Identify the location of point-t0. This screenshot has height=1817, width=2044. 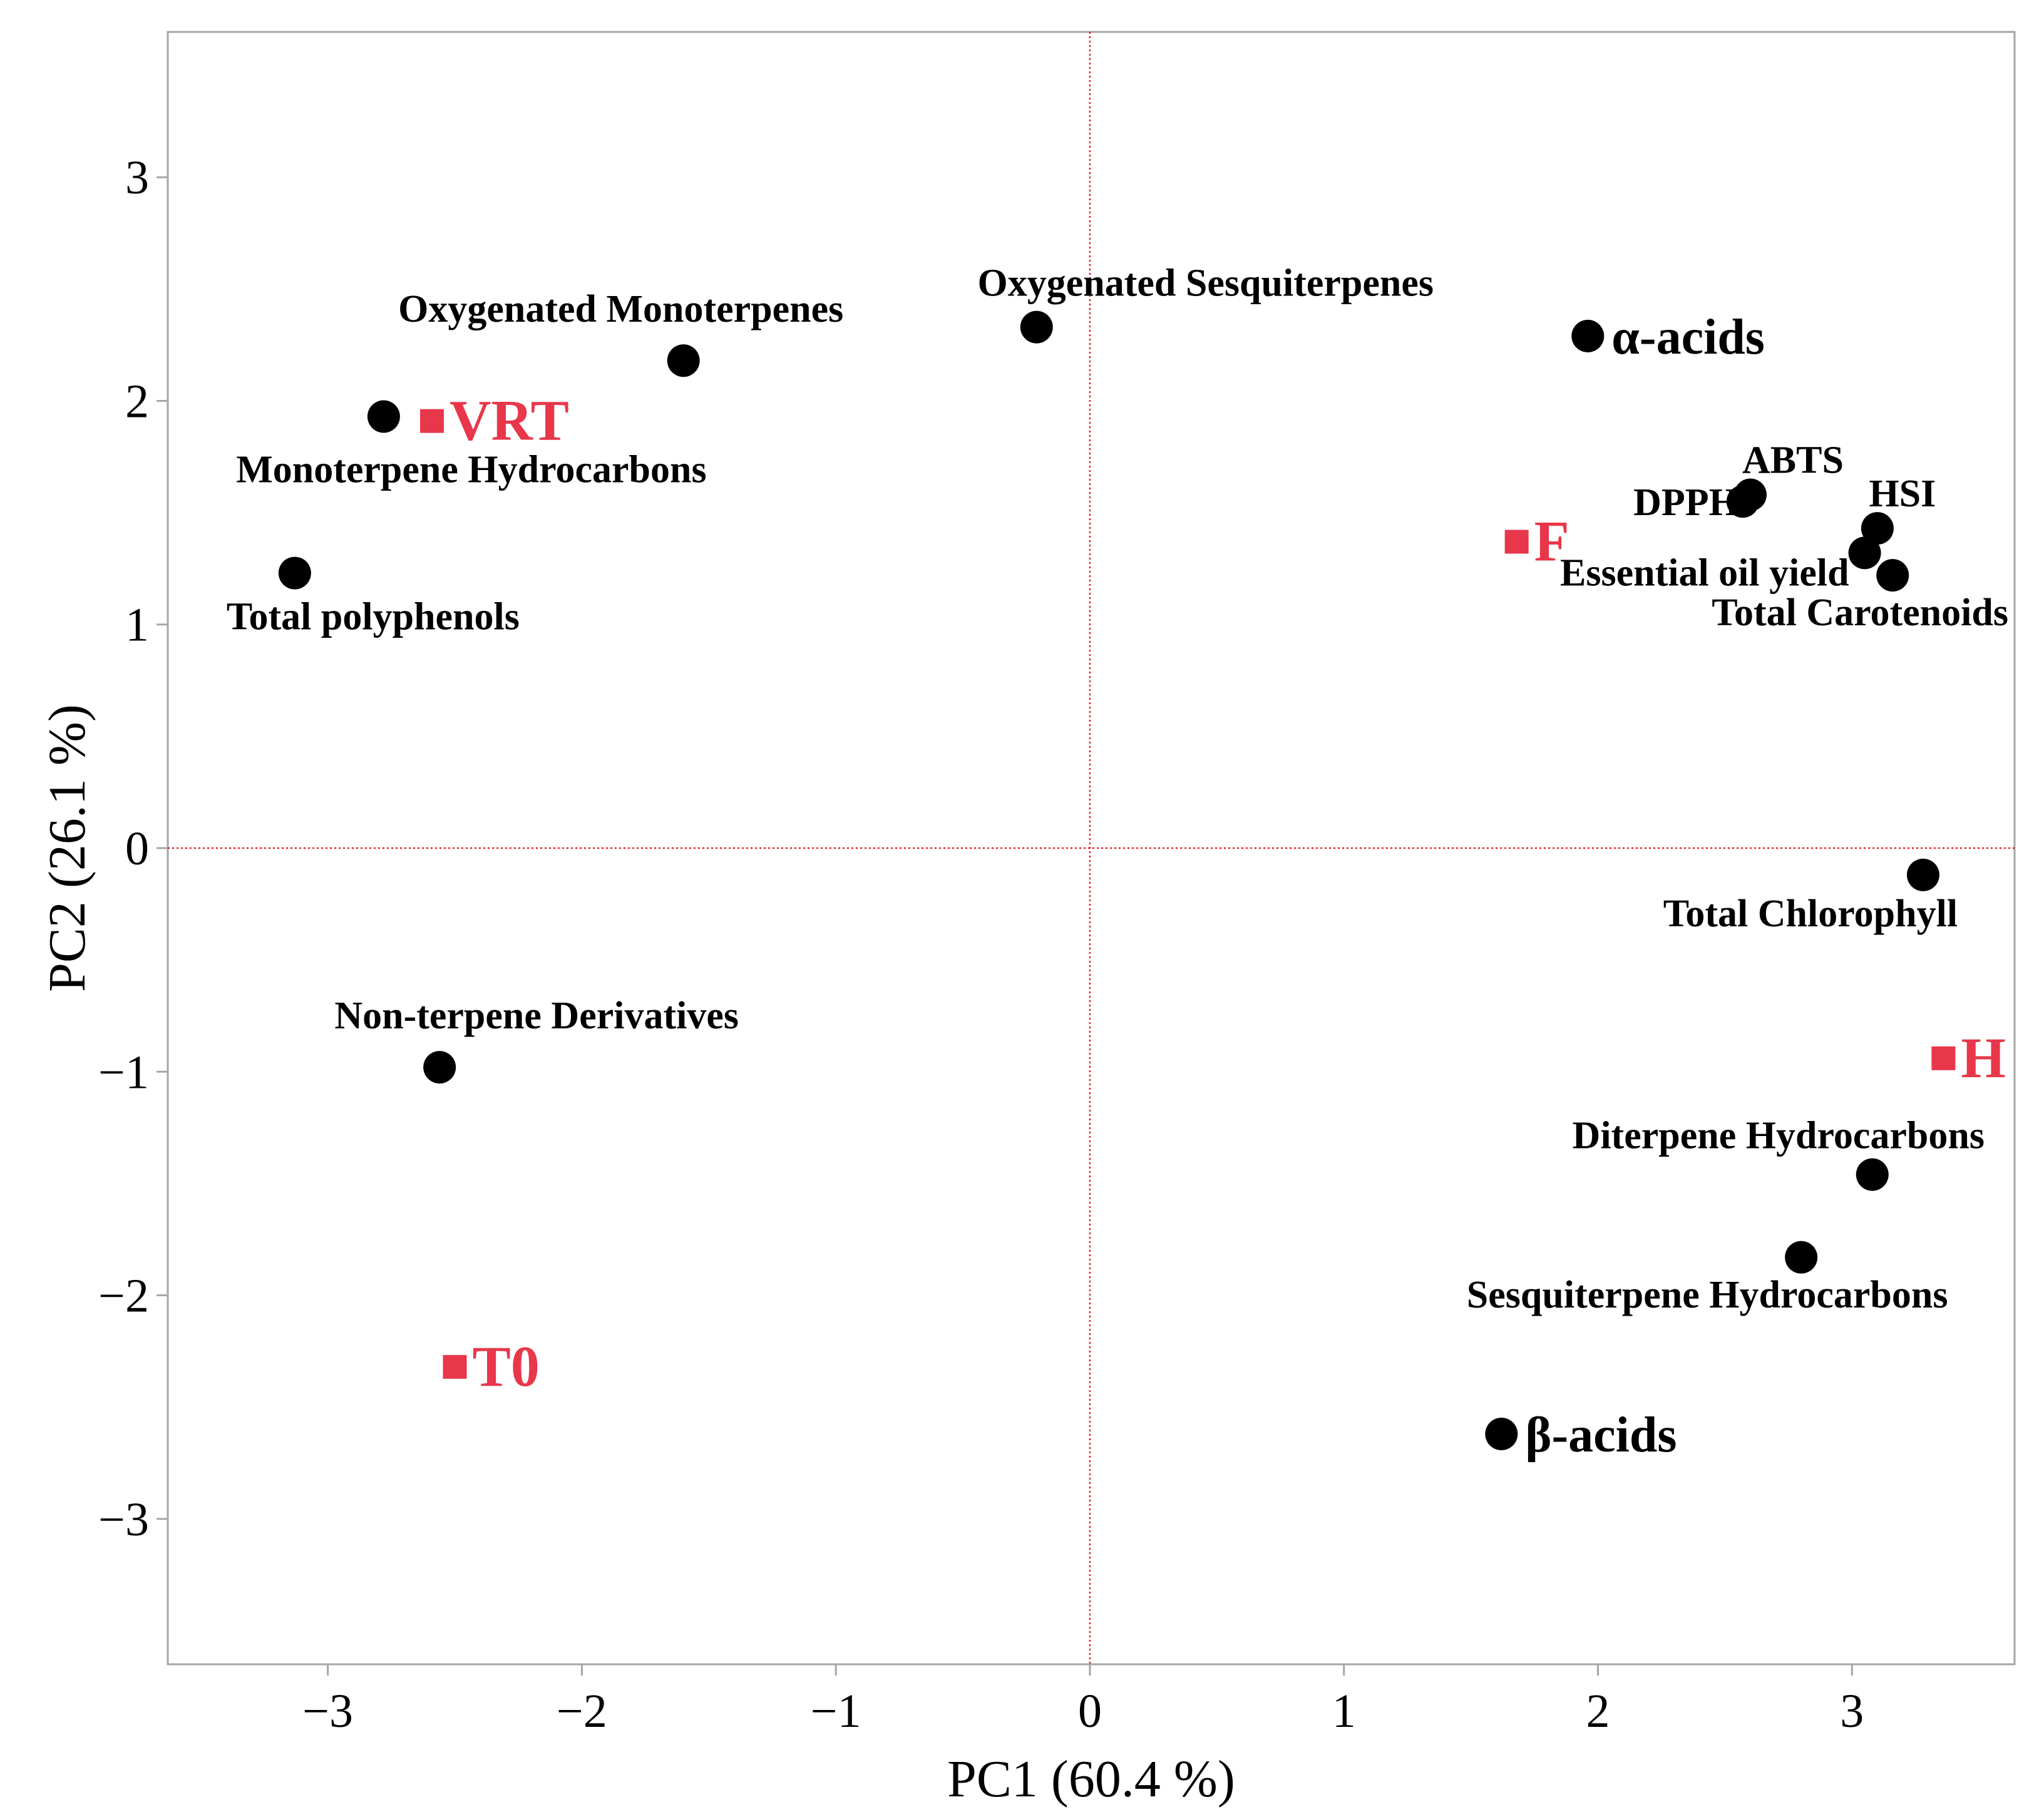
(455, 1366).